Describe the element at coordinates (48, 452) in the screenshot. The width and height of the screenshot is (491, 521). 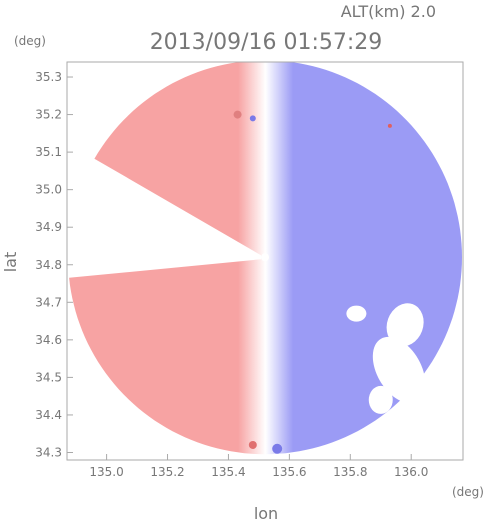
I see `y-tick-label: 34.3` at that location.